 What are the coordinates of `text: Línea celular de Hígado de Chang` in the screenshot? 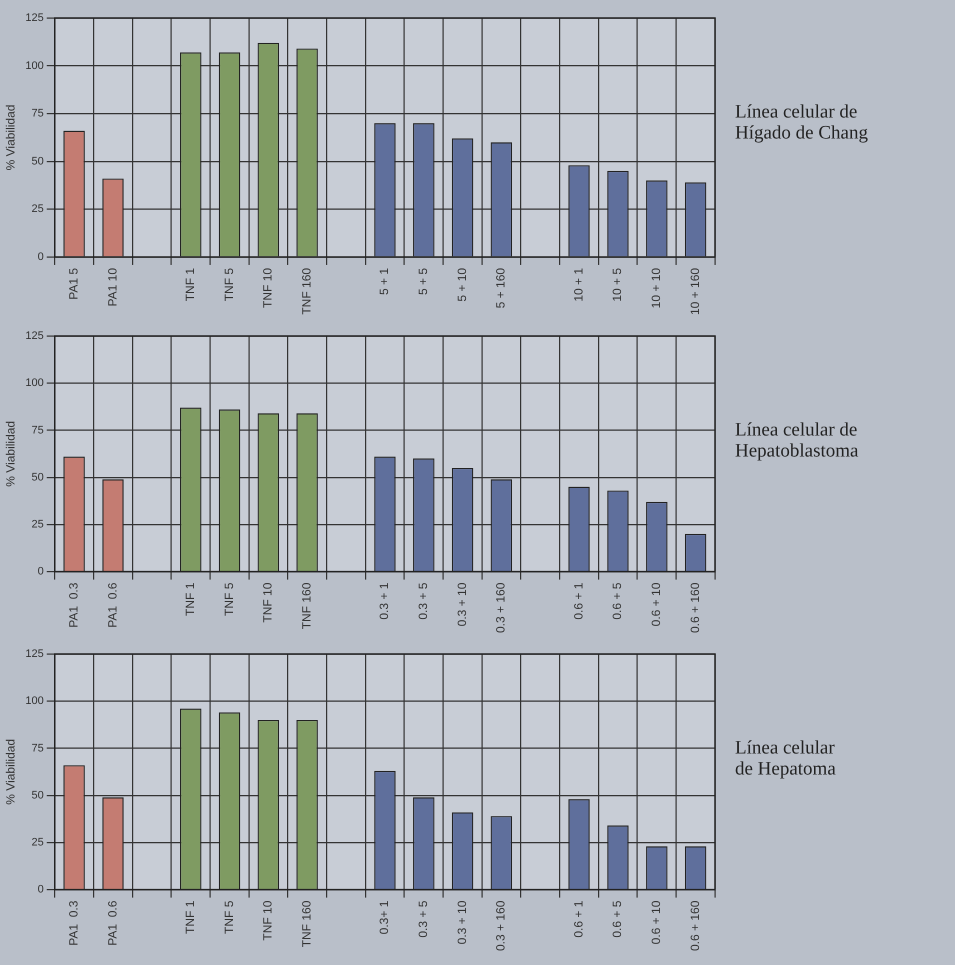 It's located at (801, 122).